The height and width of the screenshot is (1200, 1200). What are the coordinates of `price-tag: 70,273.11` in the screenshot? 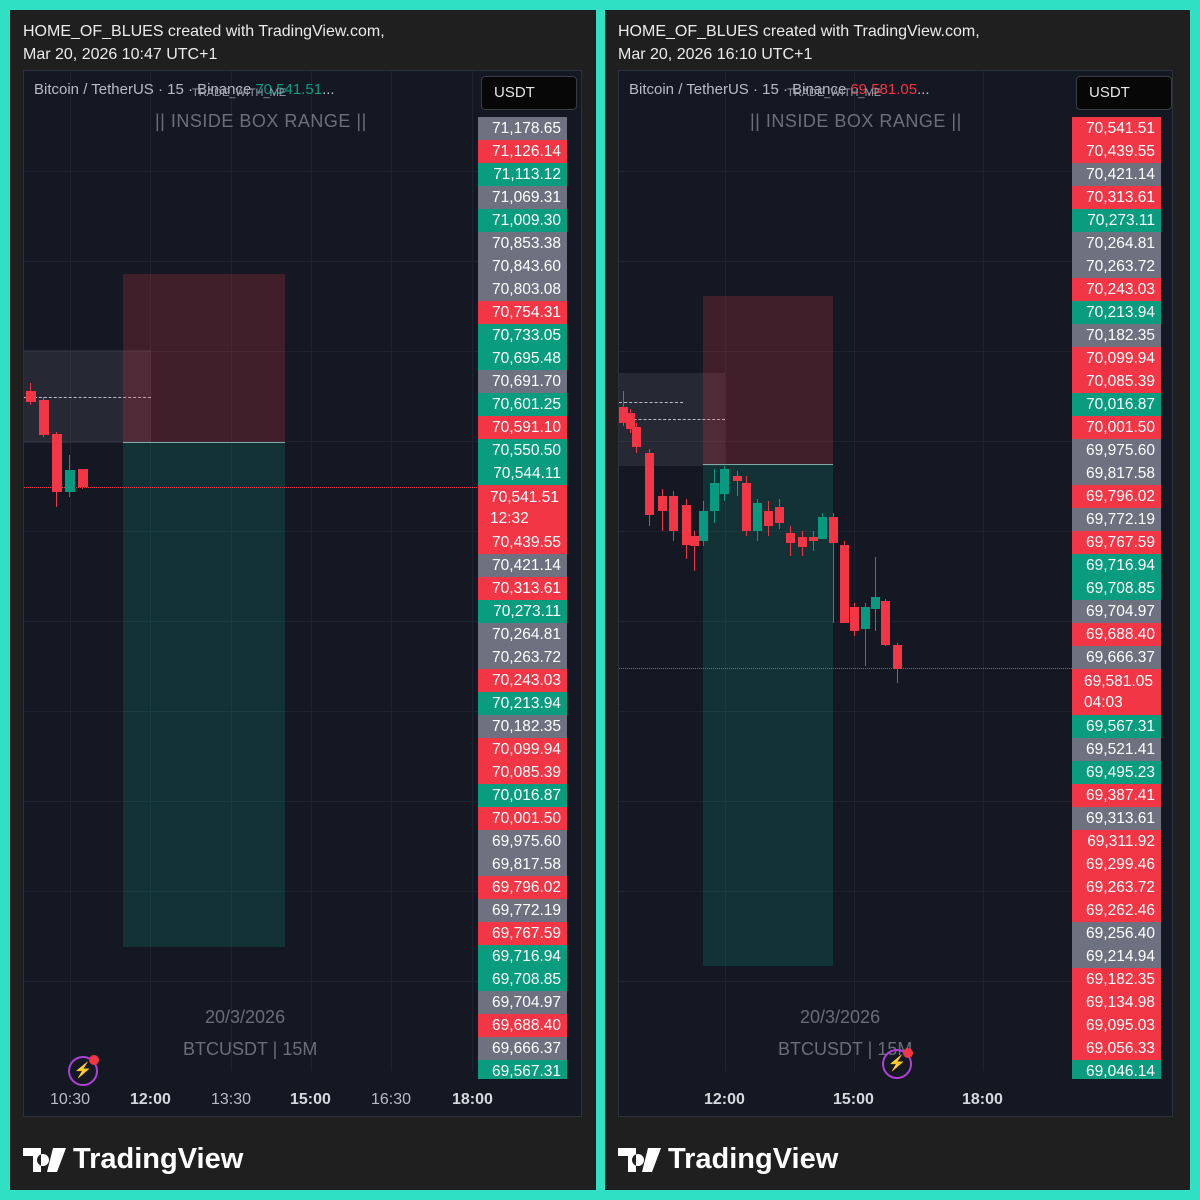 It's located at (522, 611).